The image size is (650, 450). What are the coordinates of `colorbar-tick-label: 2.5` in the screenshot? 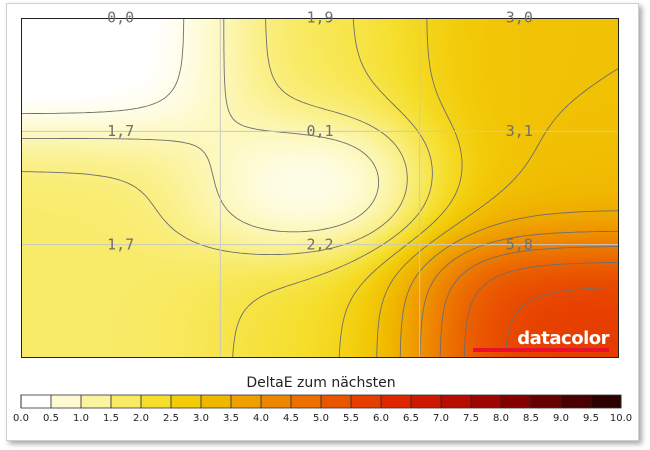 It's located at (171, 418).